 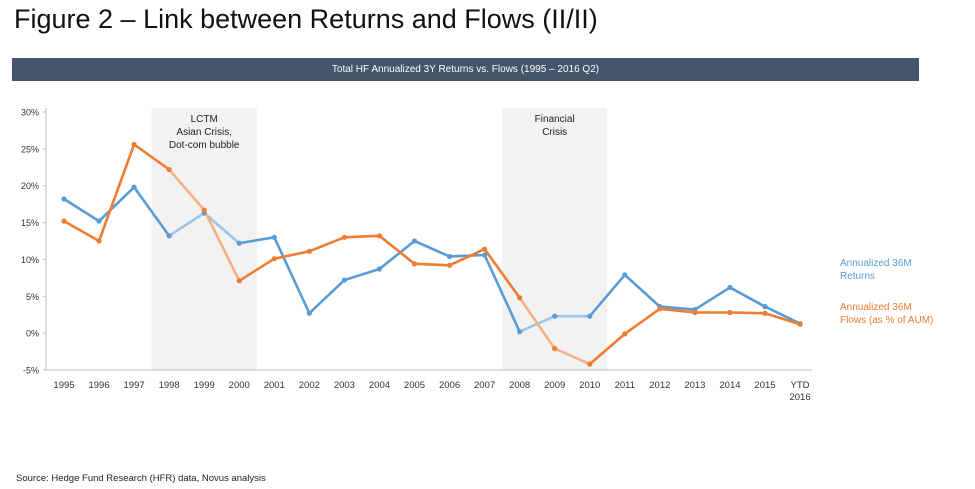 What do you see at coordinates (169, 385) in the screenshot?
I see `x-tick-label: 1998` at bounding box center [169, 385].